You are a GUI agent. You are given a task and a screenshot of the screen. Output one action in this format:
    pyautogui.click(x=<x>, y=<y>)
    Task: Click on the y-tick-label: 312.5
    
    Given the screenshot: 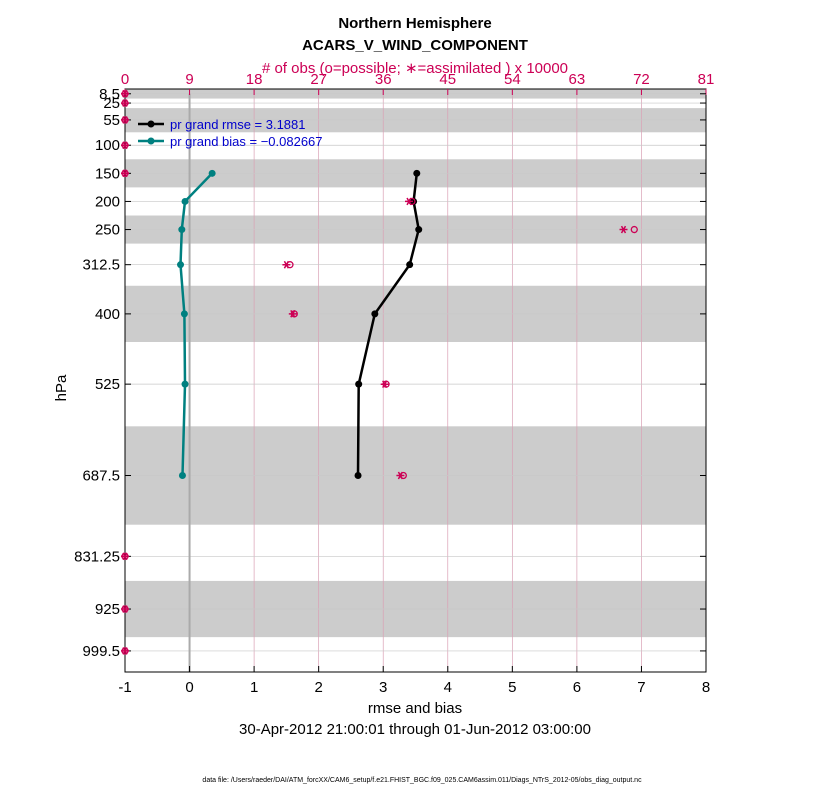 What is the action you would take?
    pyautogui.click(x=101, y=265)
    